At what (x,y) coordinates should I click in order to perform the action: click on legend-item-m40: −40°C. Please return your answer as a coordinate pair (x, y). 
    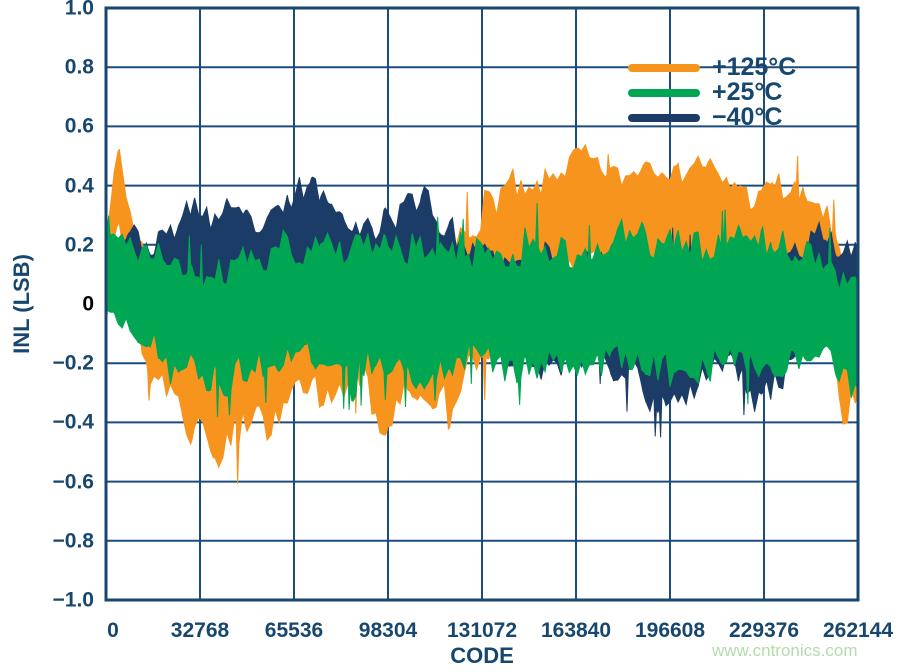
    Looking at the image, I should click on (712, 117).